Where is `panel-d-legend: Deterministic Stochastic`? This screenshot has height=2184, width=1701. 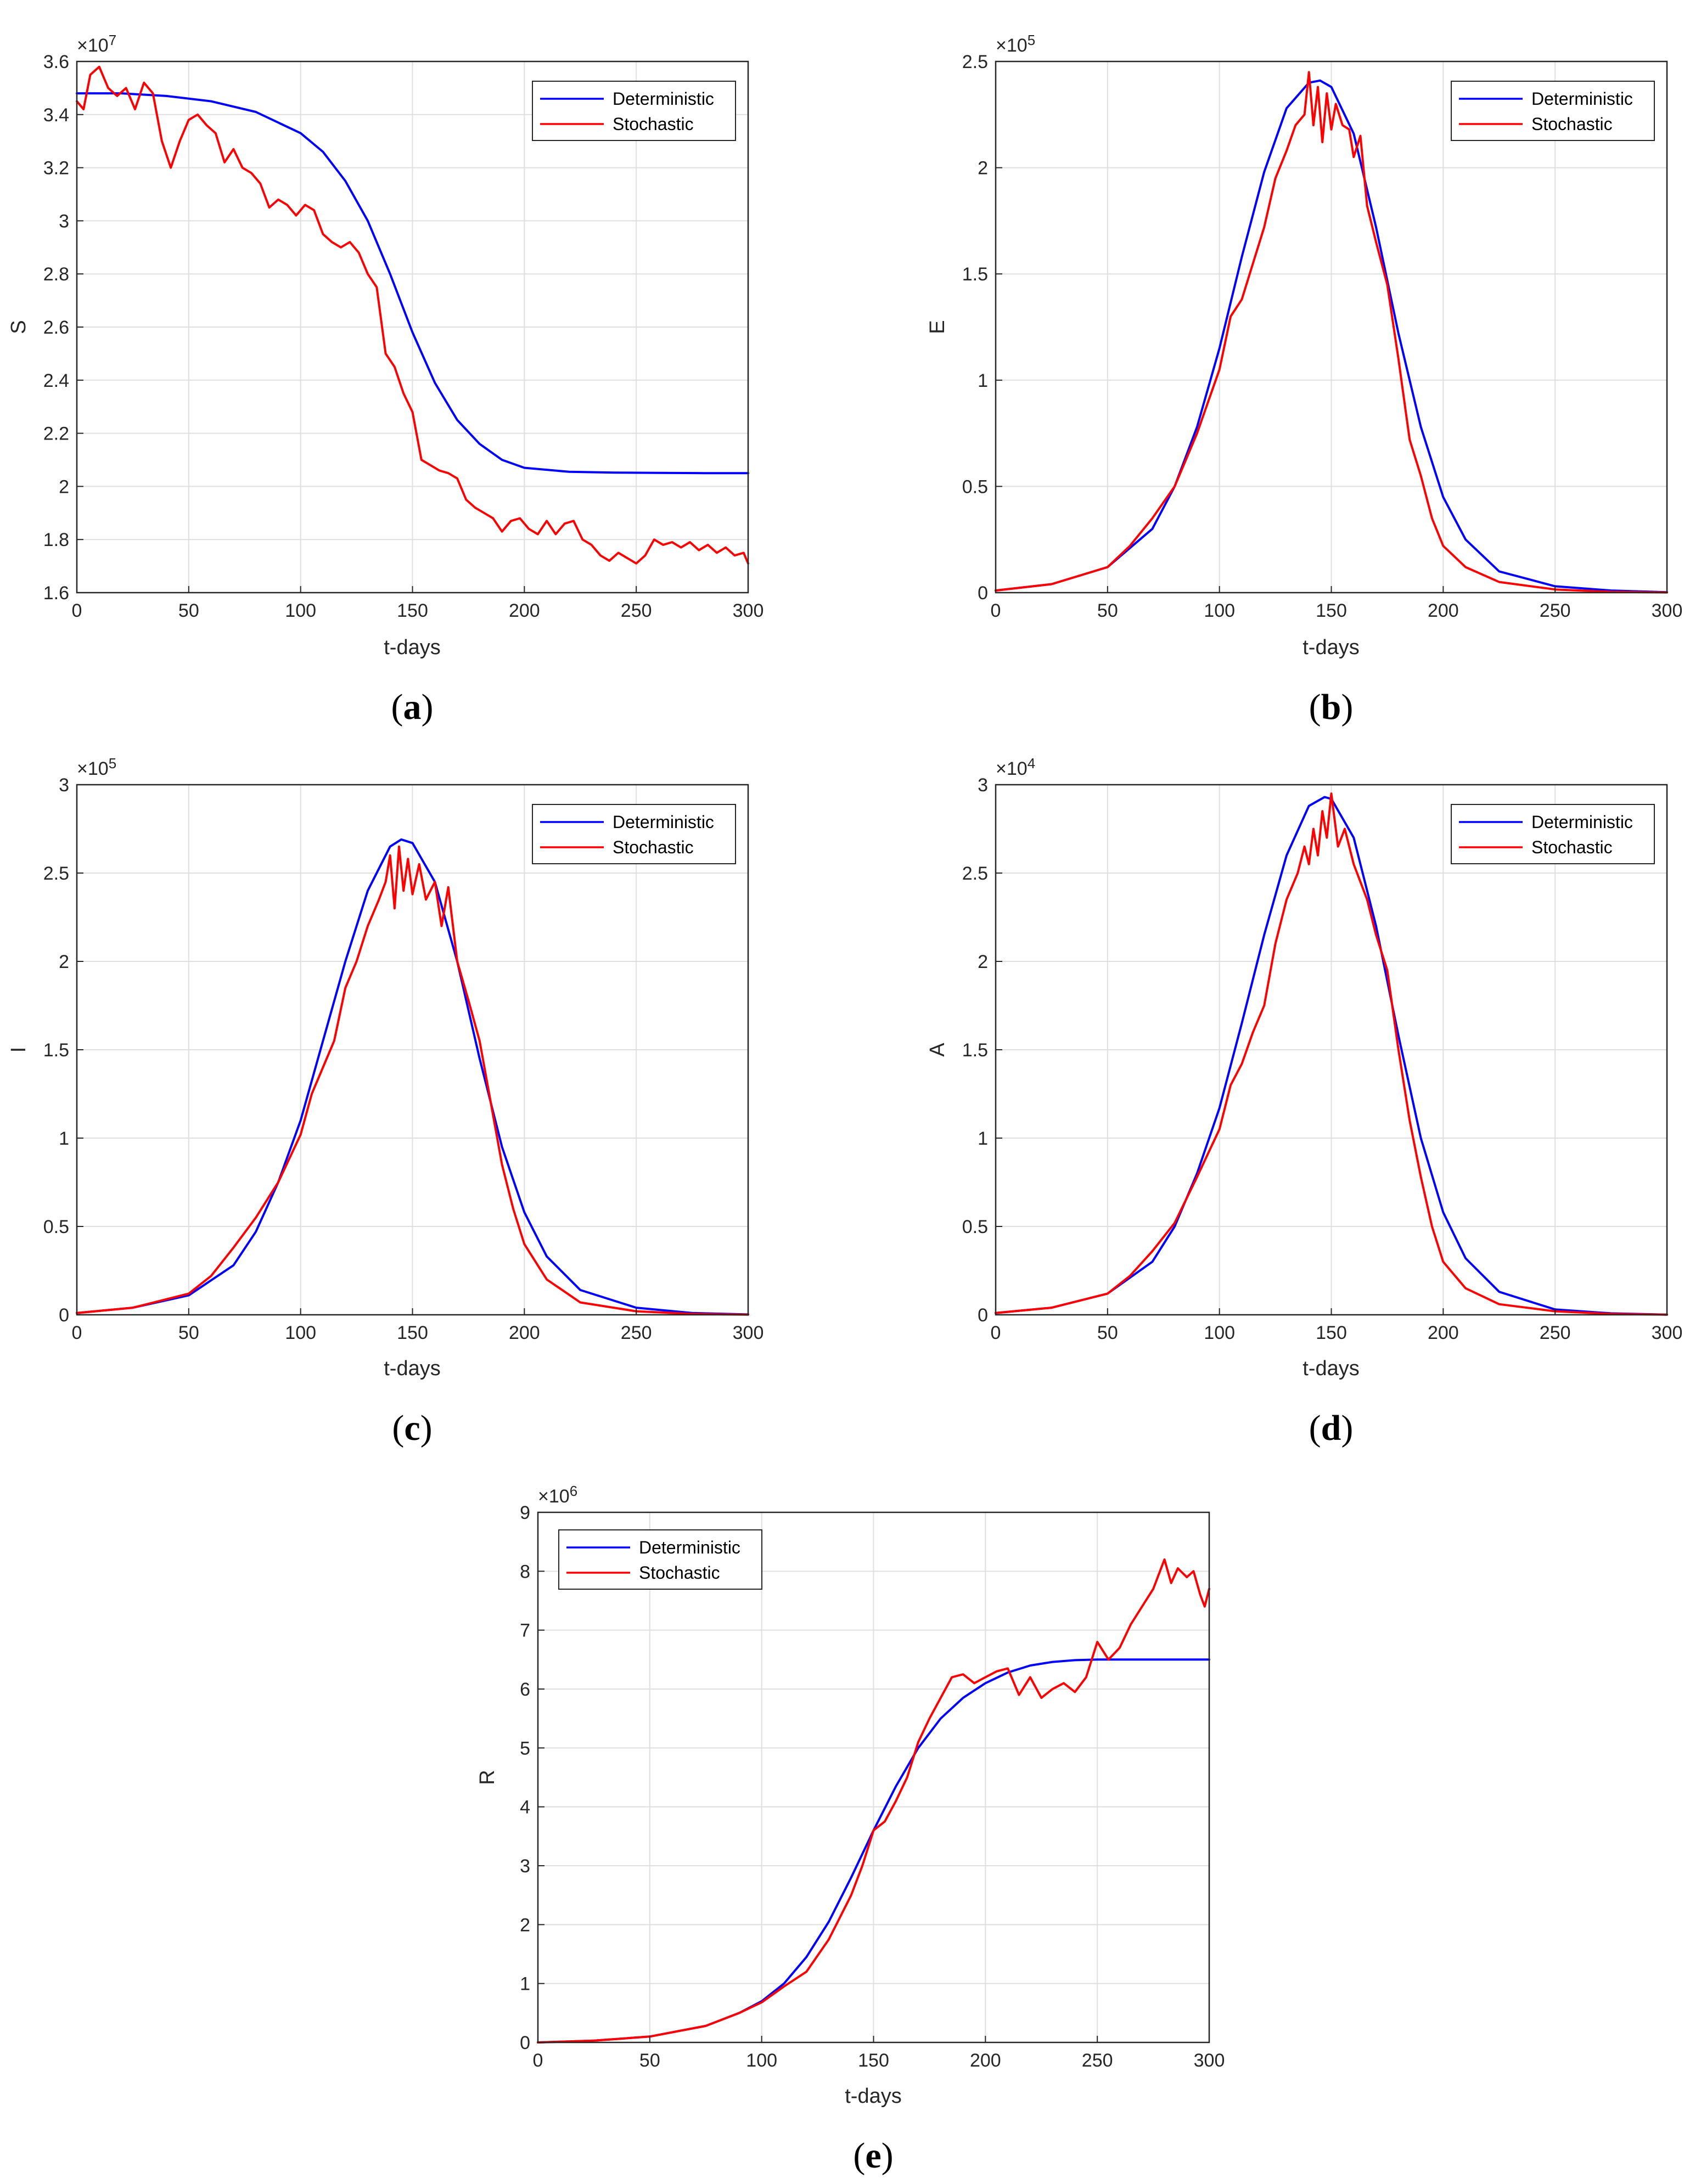
panel-d-legend: Deterministic Stochastic is located at coordinates (1553, 834).